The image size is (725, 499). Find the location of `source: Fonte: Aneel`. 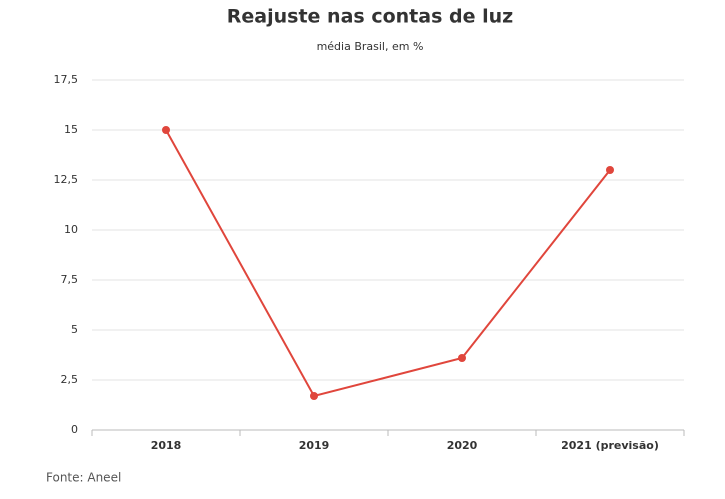

source: Fonte: Aneel is located at coordinates (83, 478).